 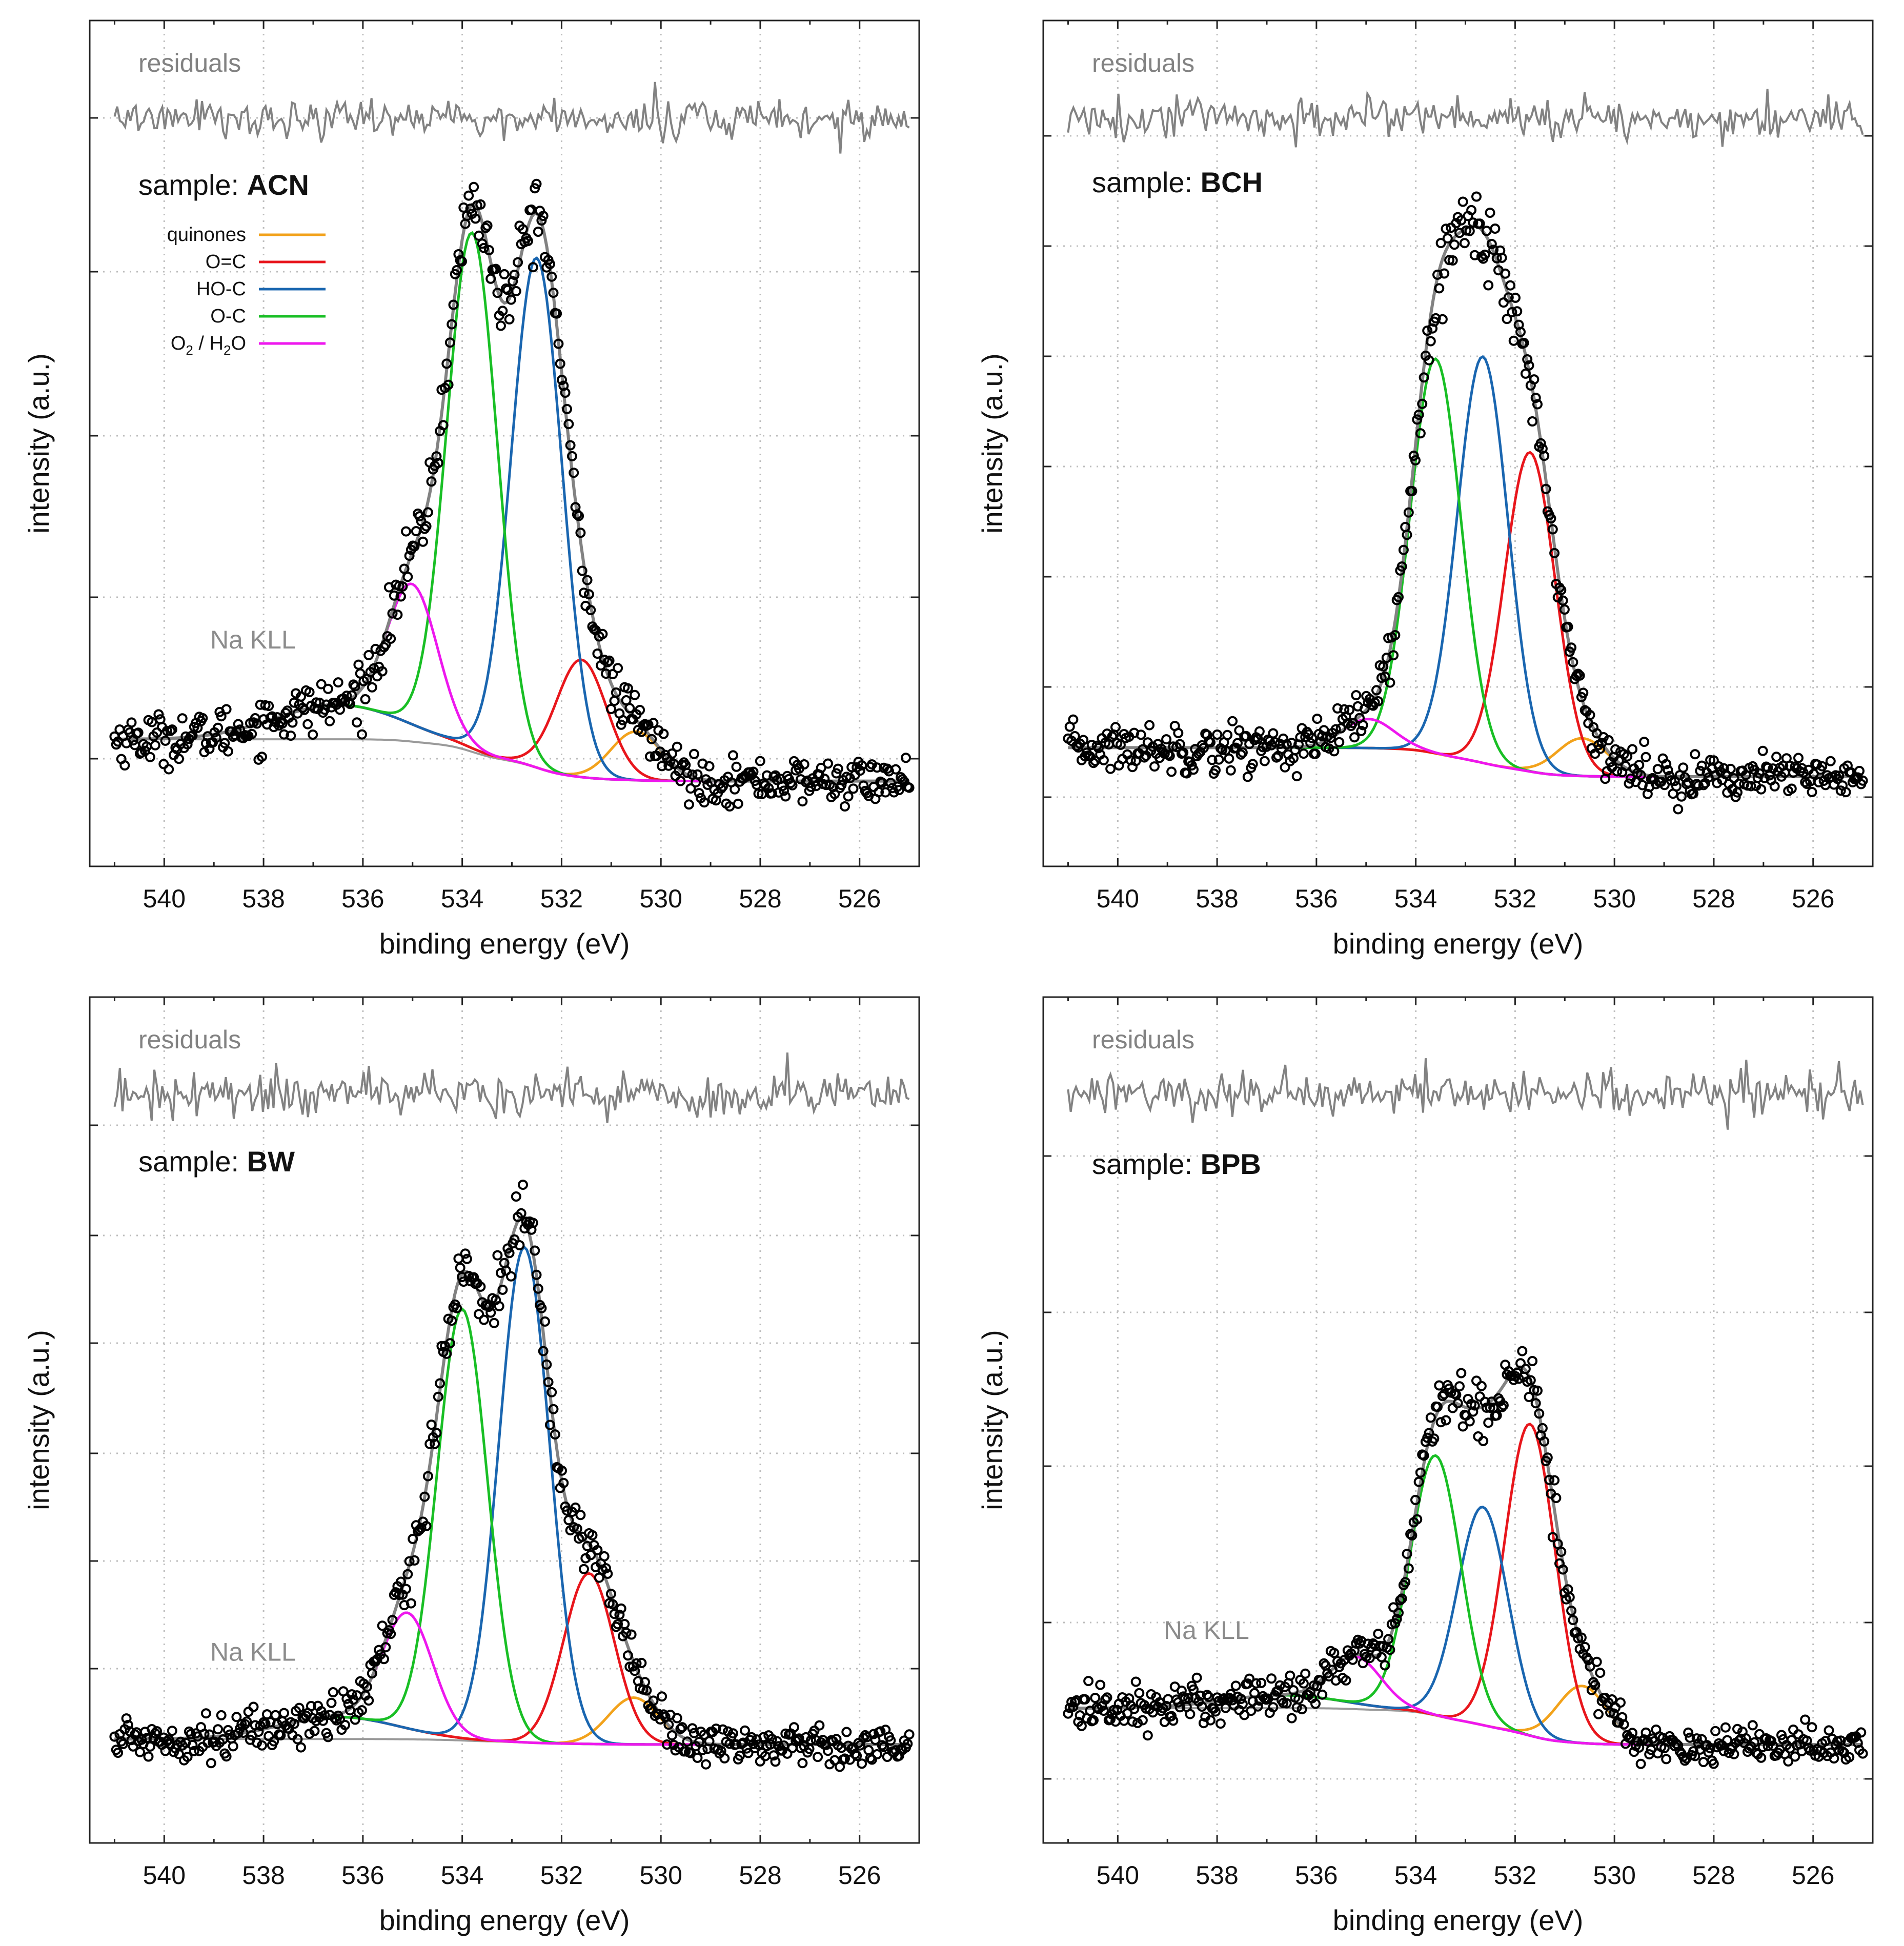 What do you see at coordinates (192, 1161) in the screenshot?
I see `sample-prefix: sample:` at bounding box center [192, 1161].